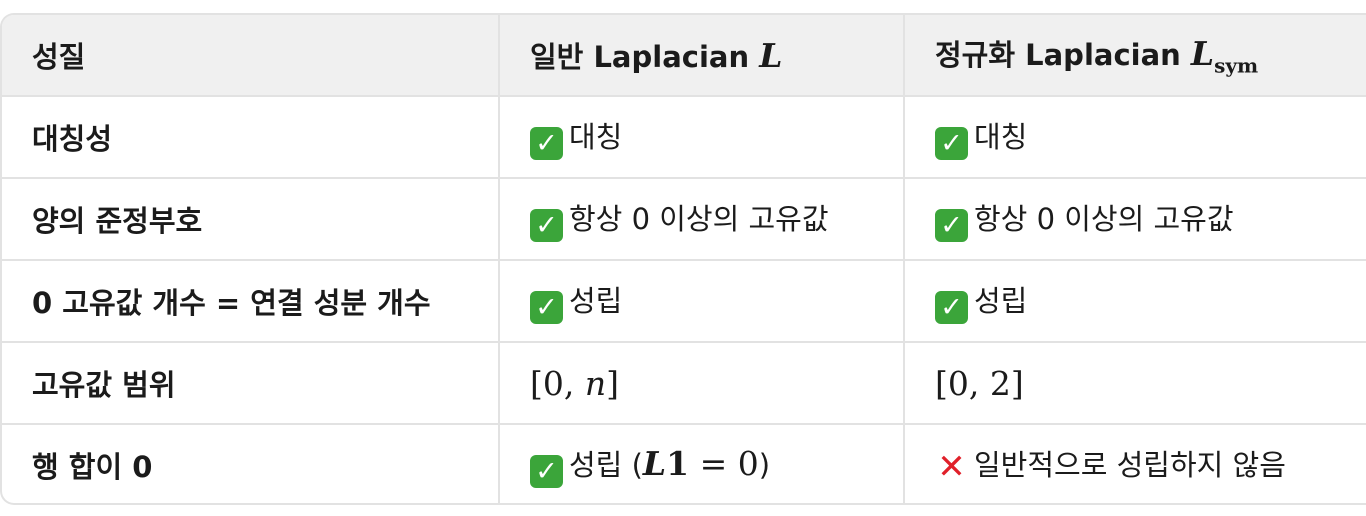 The width and height of the screenshot is (1366, 516). I want to click on header-normalized: 정규화 Laplacian Lsym, so click(1135, 56).